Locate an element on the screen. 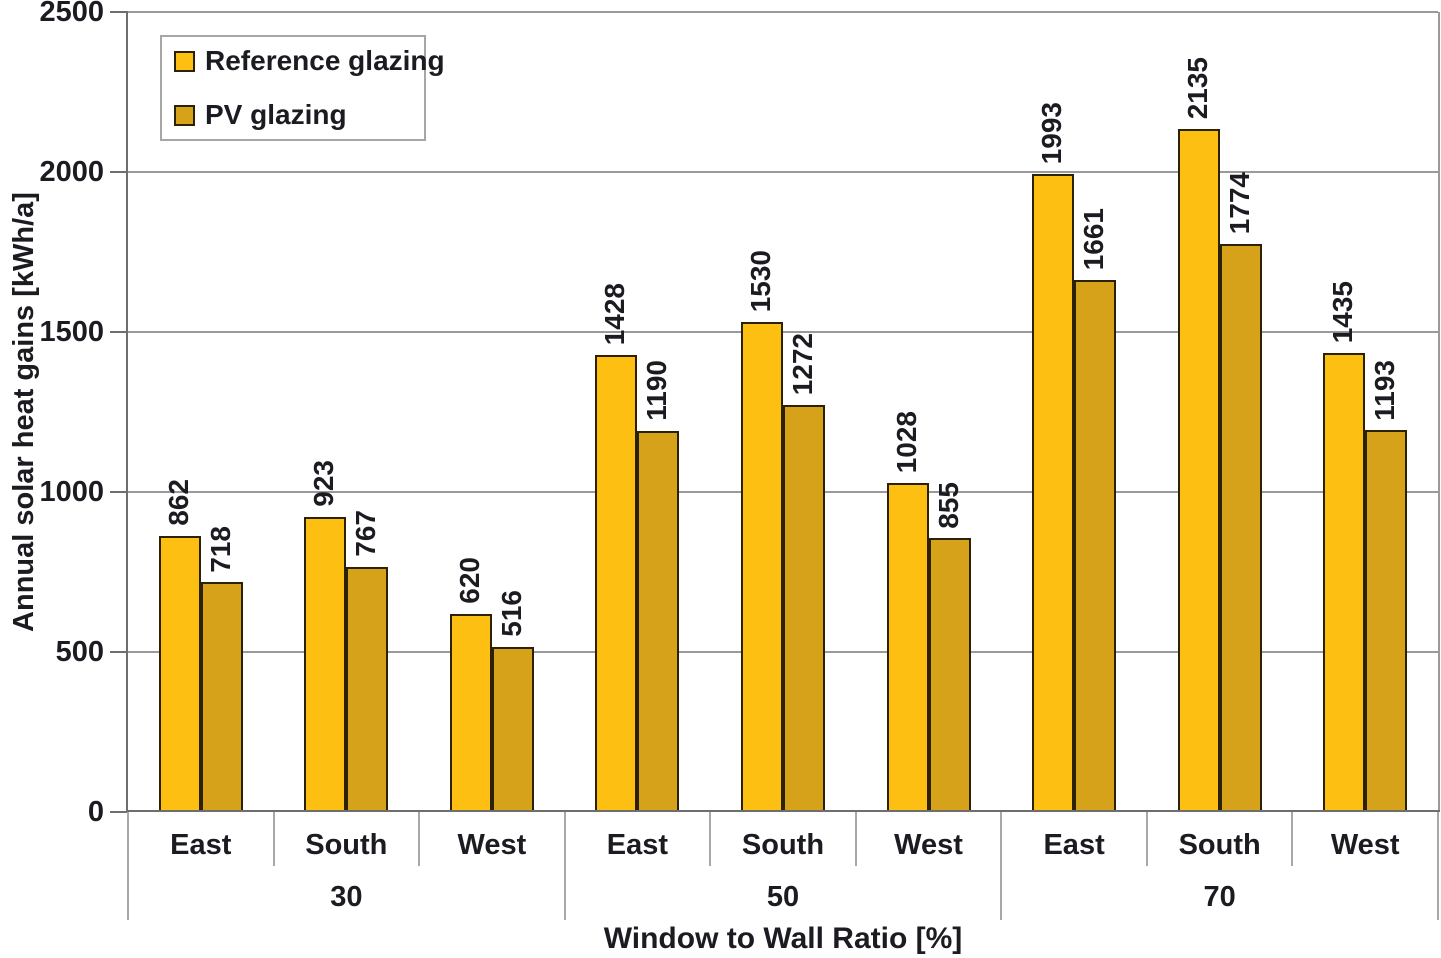 The height and width of the screenshot is (958, 1441). y-tick-mark-2000 is located at coordinates (119, 172).